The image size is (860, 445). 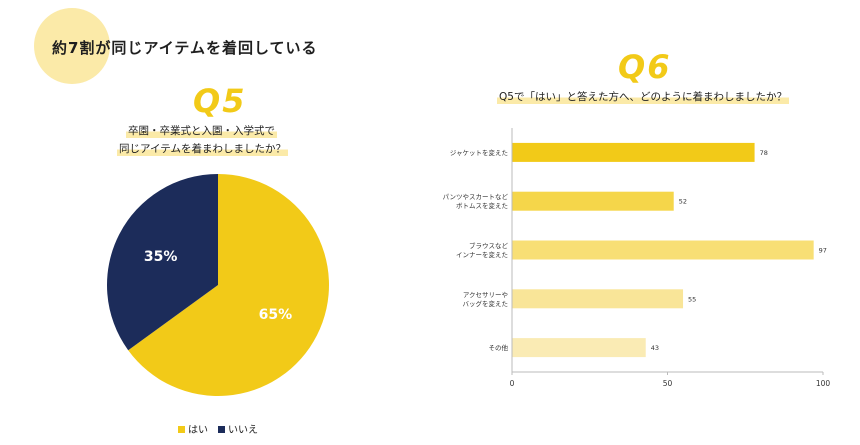 What do you see at coordinates (645, 67) in the screenshot?
I see `q6-title: Q6` at bounding box center [645, 67].